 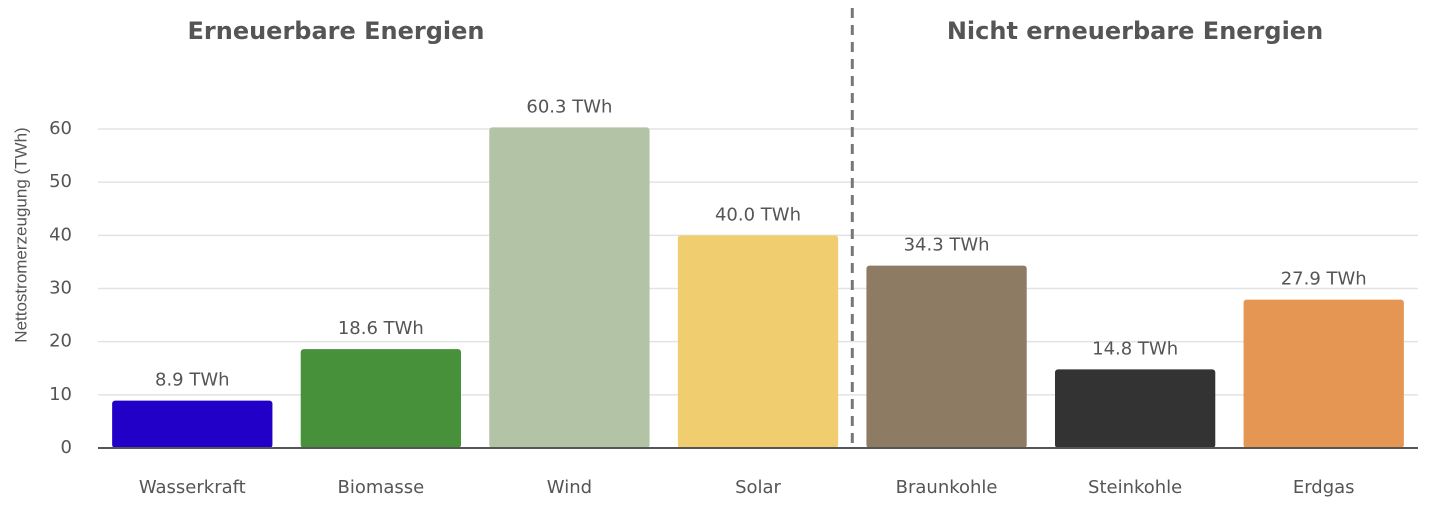 What do you see at coordinates (1324, 487) in the screenshot?
I see `x-tick-label: Erdgas` at bounding box center [1324, 487].